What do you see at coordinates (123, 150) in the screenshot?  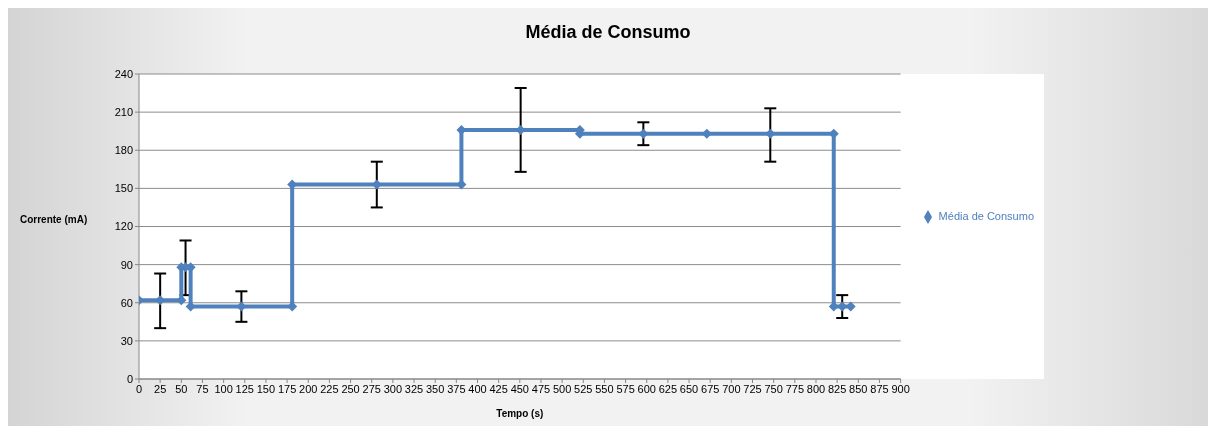 I see `y-tick-label: 180` at bounding box center [123, 150].